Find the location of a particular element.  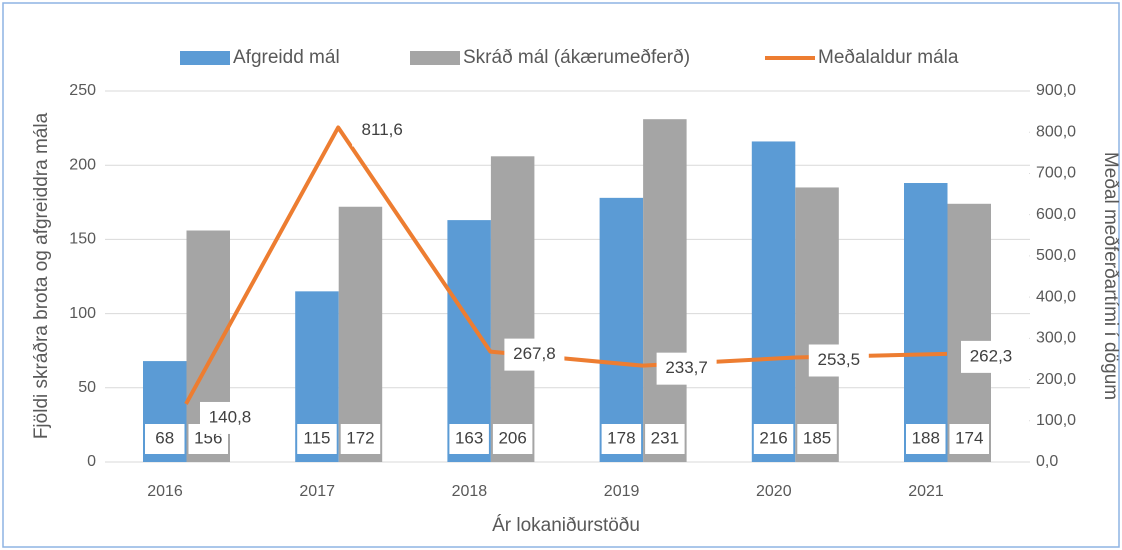

data-label: 188 is located at coordinates (926, 437).